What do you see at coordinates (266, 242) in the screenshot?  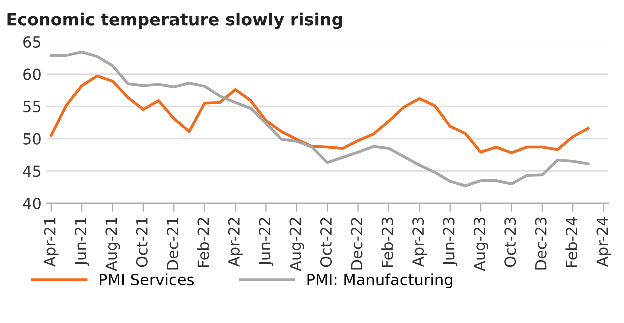 I see `x-tick-label: Jun-22` at bounding box center [266, 242].